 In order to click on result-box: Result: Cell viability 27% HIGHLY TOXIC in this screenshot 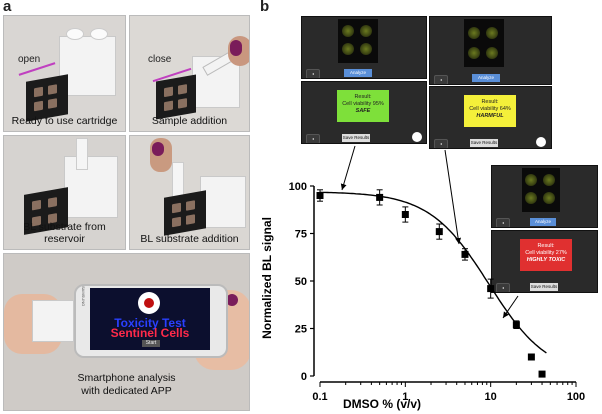, I will do `click(546, 255)`.